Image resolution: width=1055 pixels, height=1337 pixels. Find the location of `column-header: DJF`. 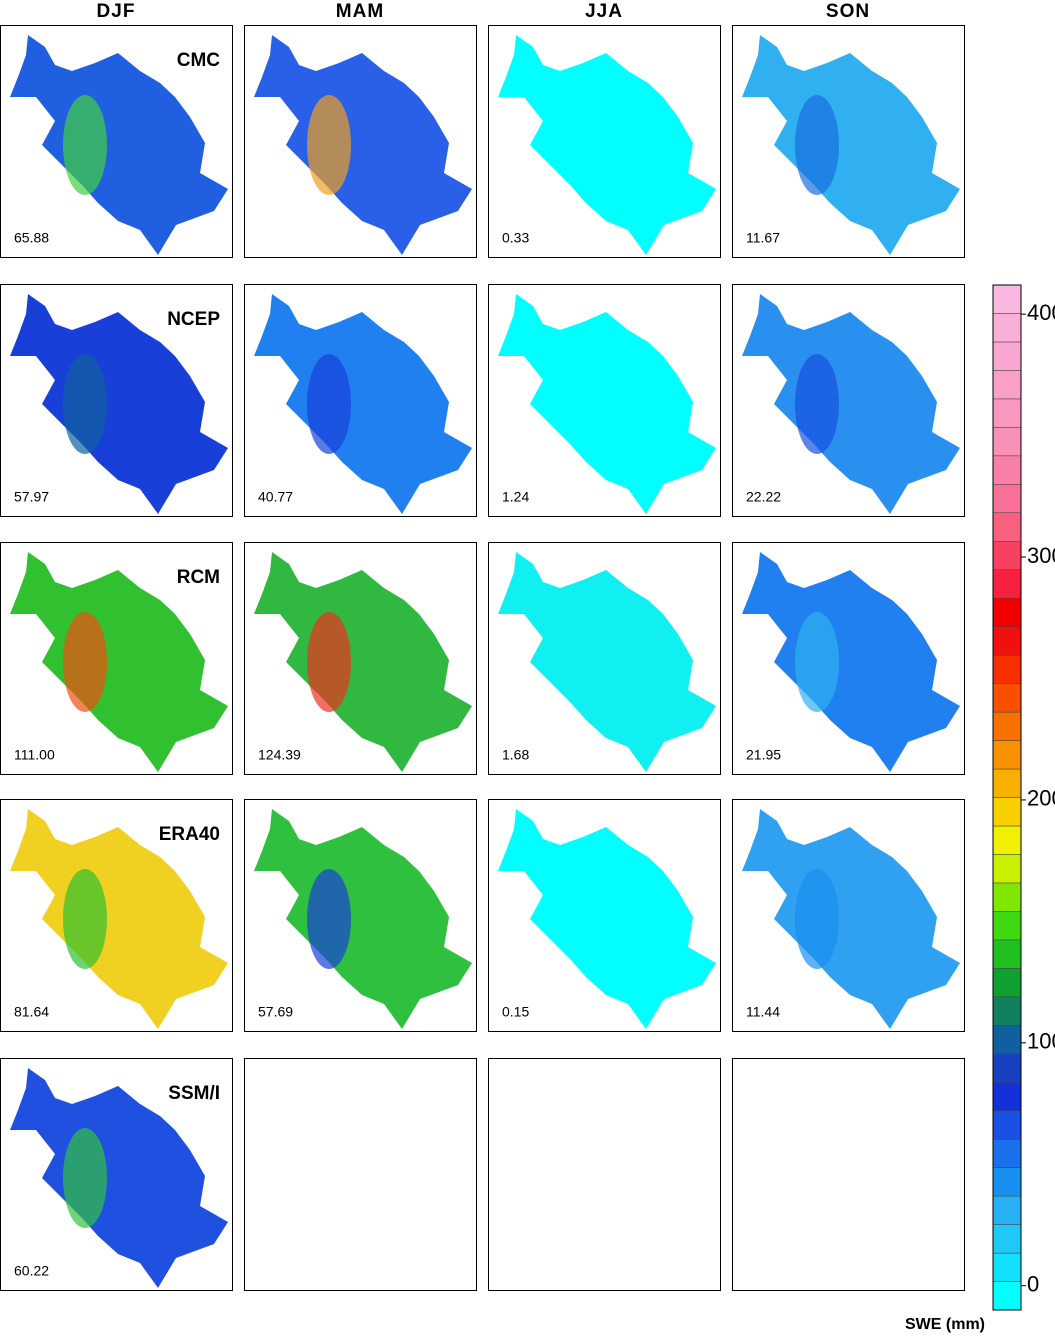

column-header: DJF is located at coordinates (116, 11).